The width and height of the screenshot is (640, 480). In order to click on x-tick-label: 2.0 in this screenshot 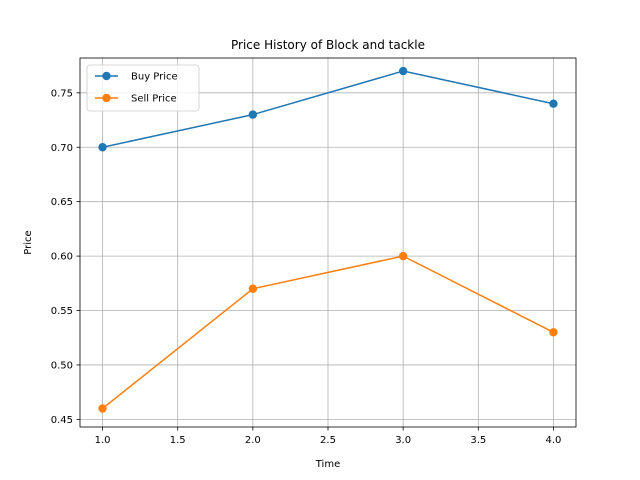, I will do `click(253, 440)`.